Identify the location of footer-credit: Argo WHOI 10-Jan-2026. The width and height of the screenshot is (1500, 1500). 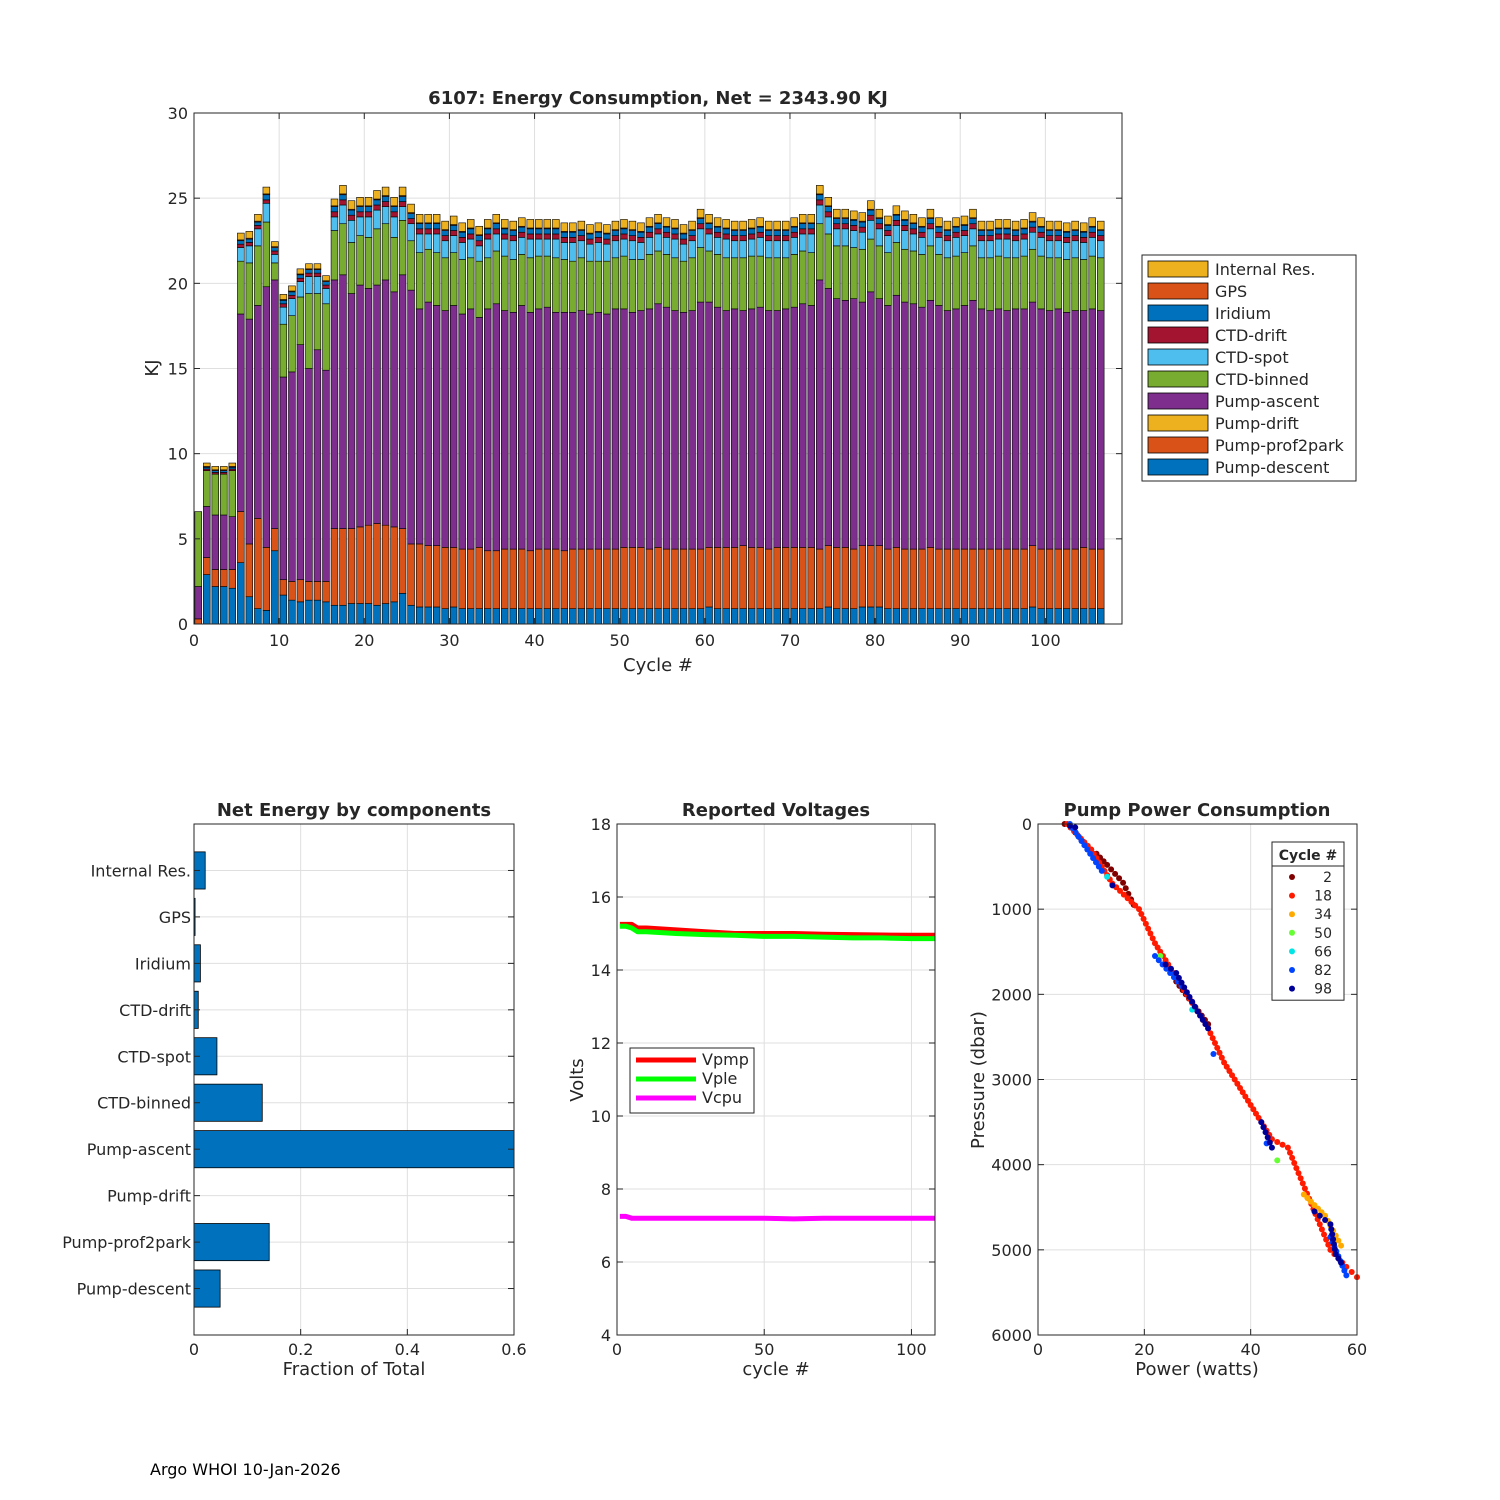
(245, 1469).